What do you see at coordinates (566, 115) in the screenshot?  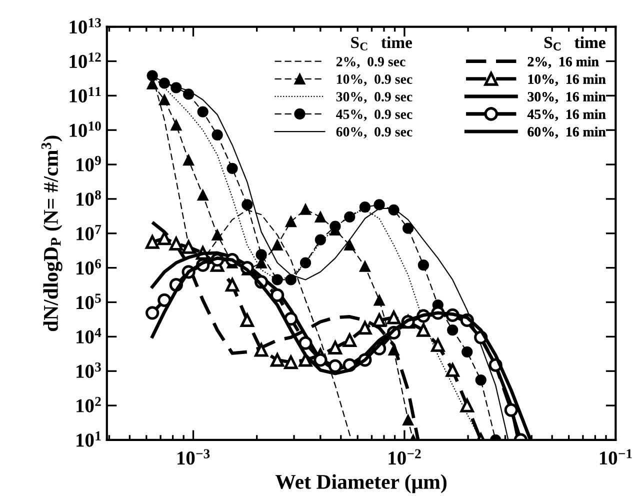 I see `legend-label: 45%, 16 min` at bounding box center [566, 115].